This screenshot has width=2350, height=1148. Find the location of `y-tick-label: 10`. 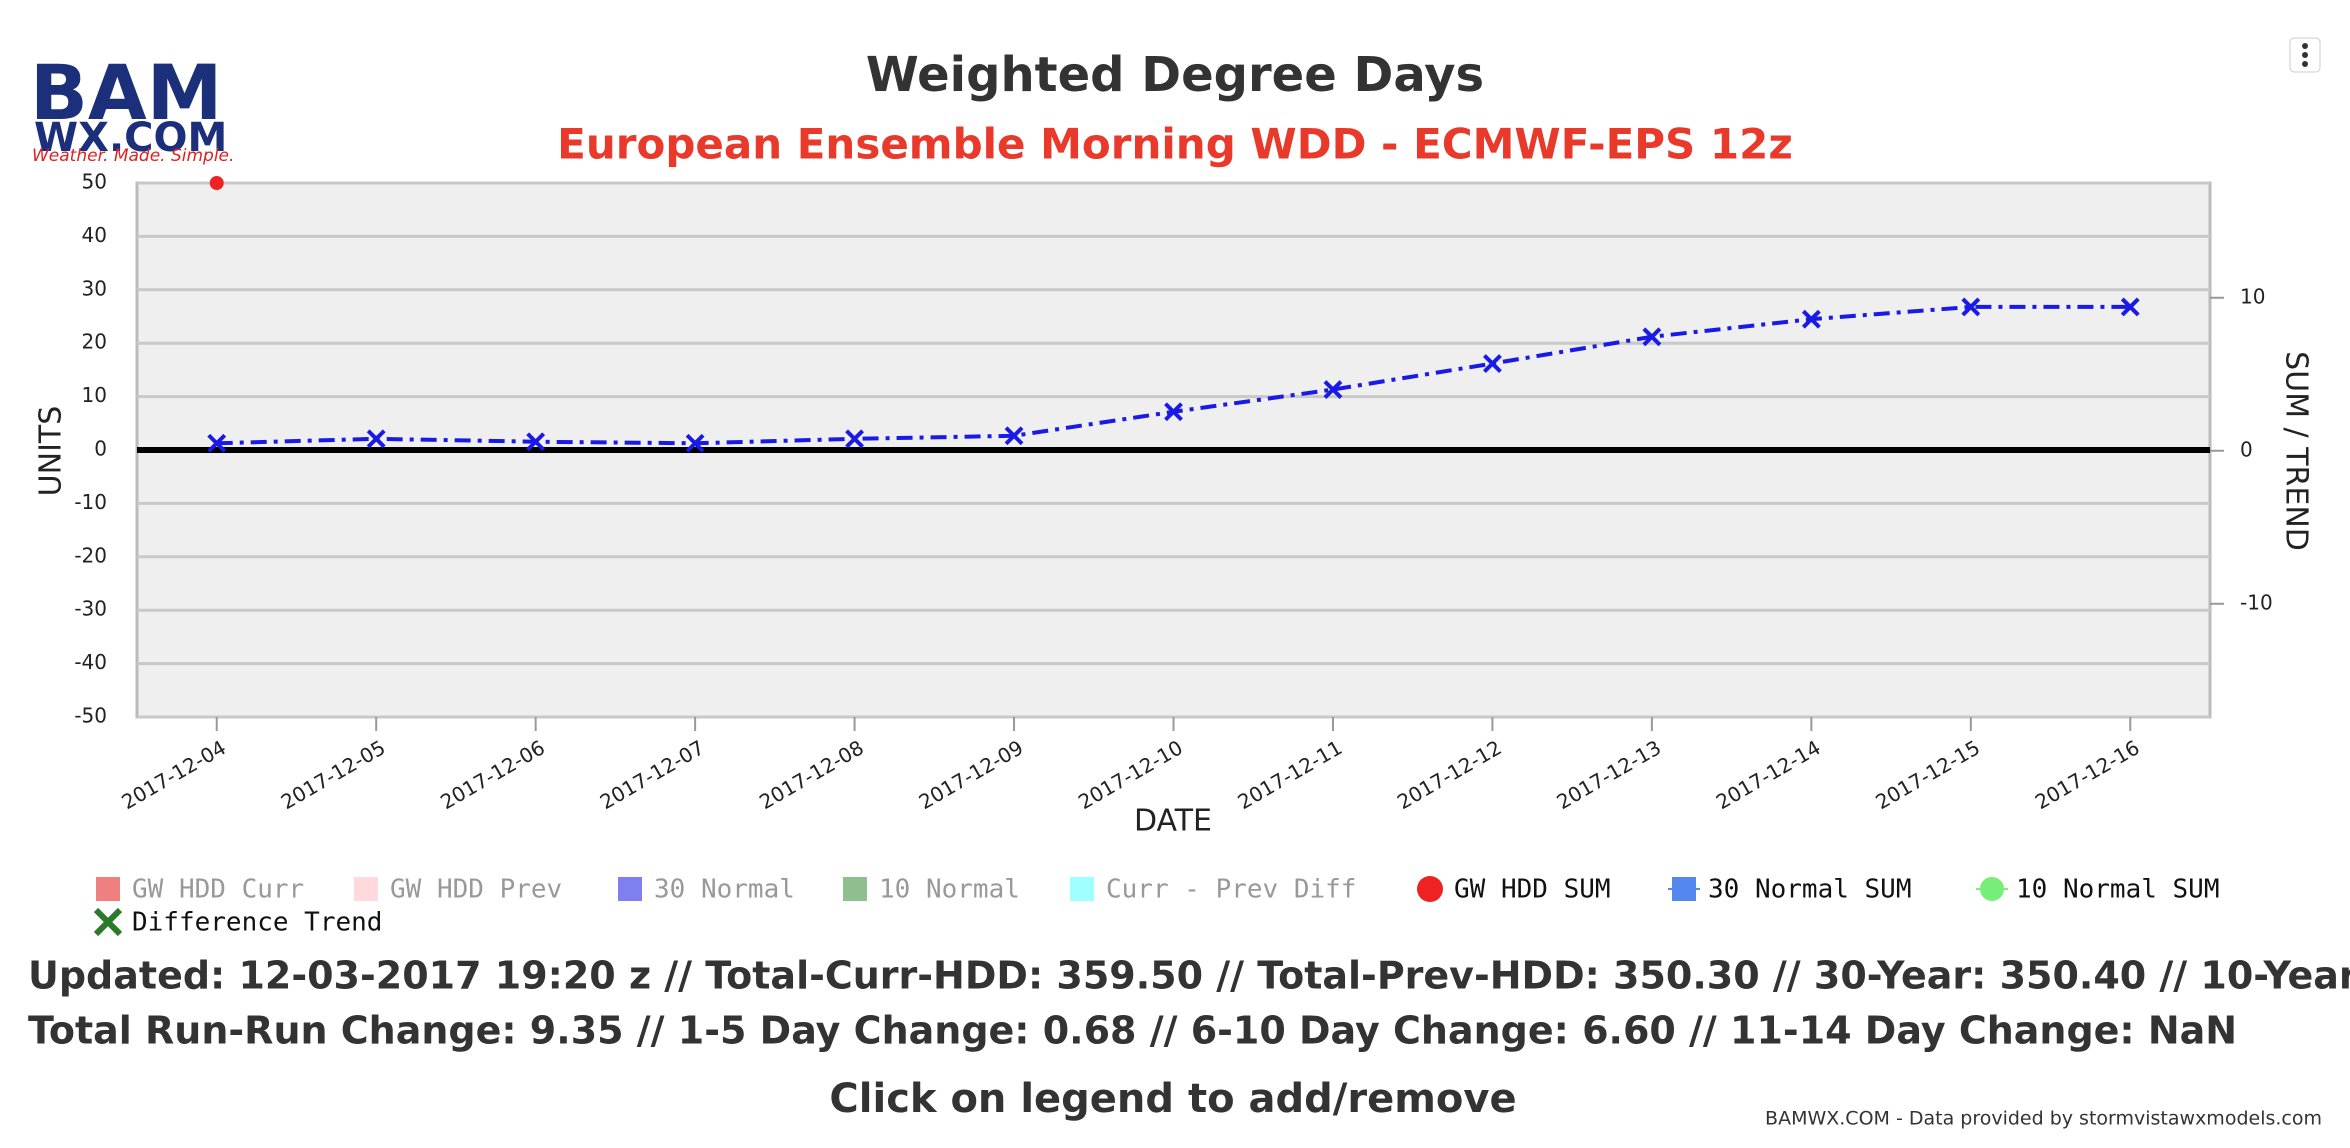

y-tick-label: 10 is located at coordinates (94, 395).